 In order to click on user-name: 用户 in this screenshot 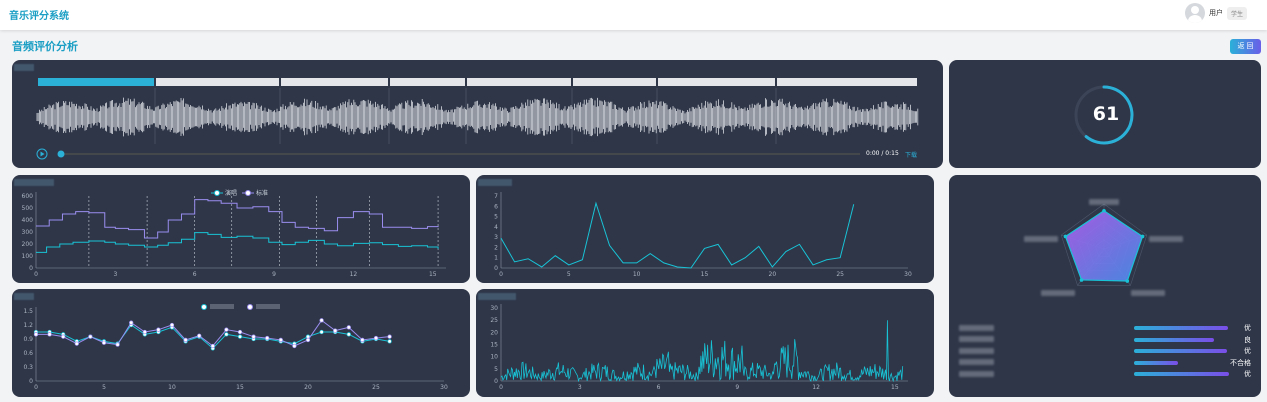, I will do `click(1215, 13)`.